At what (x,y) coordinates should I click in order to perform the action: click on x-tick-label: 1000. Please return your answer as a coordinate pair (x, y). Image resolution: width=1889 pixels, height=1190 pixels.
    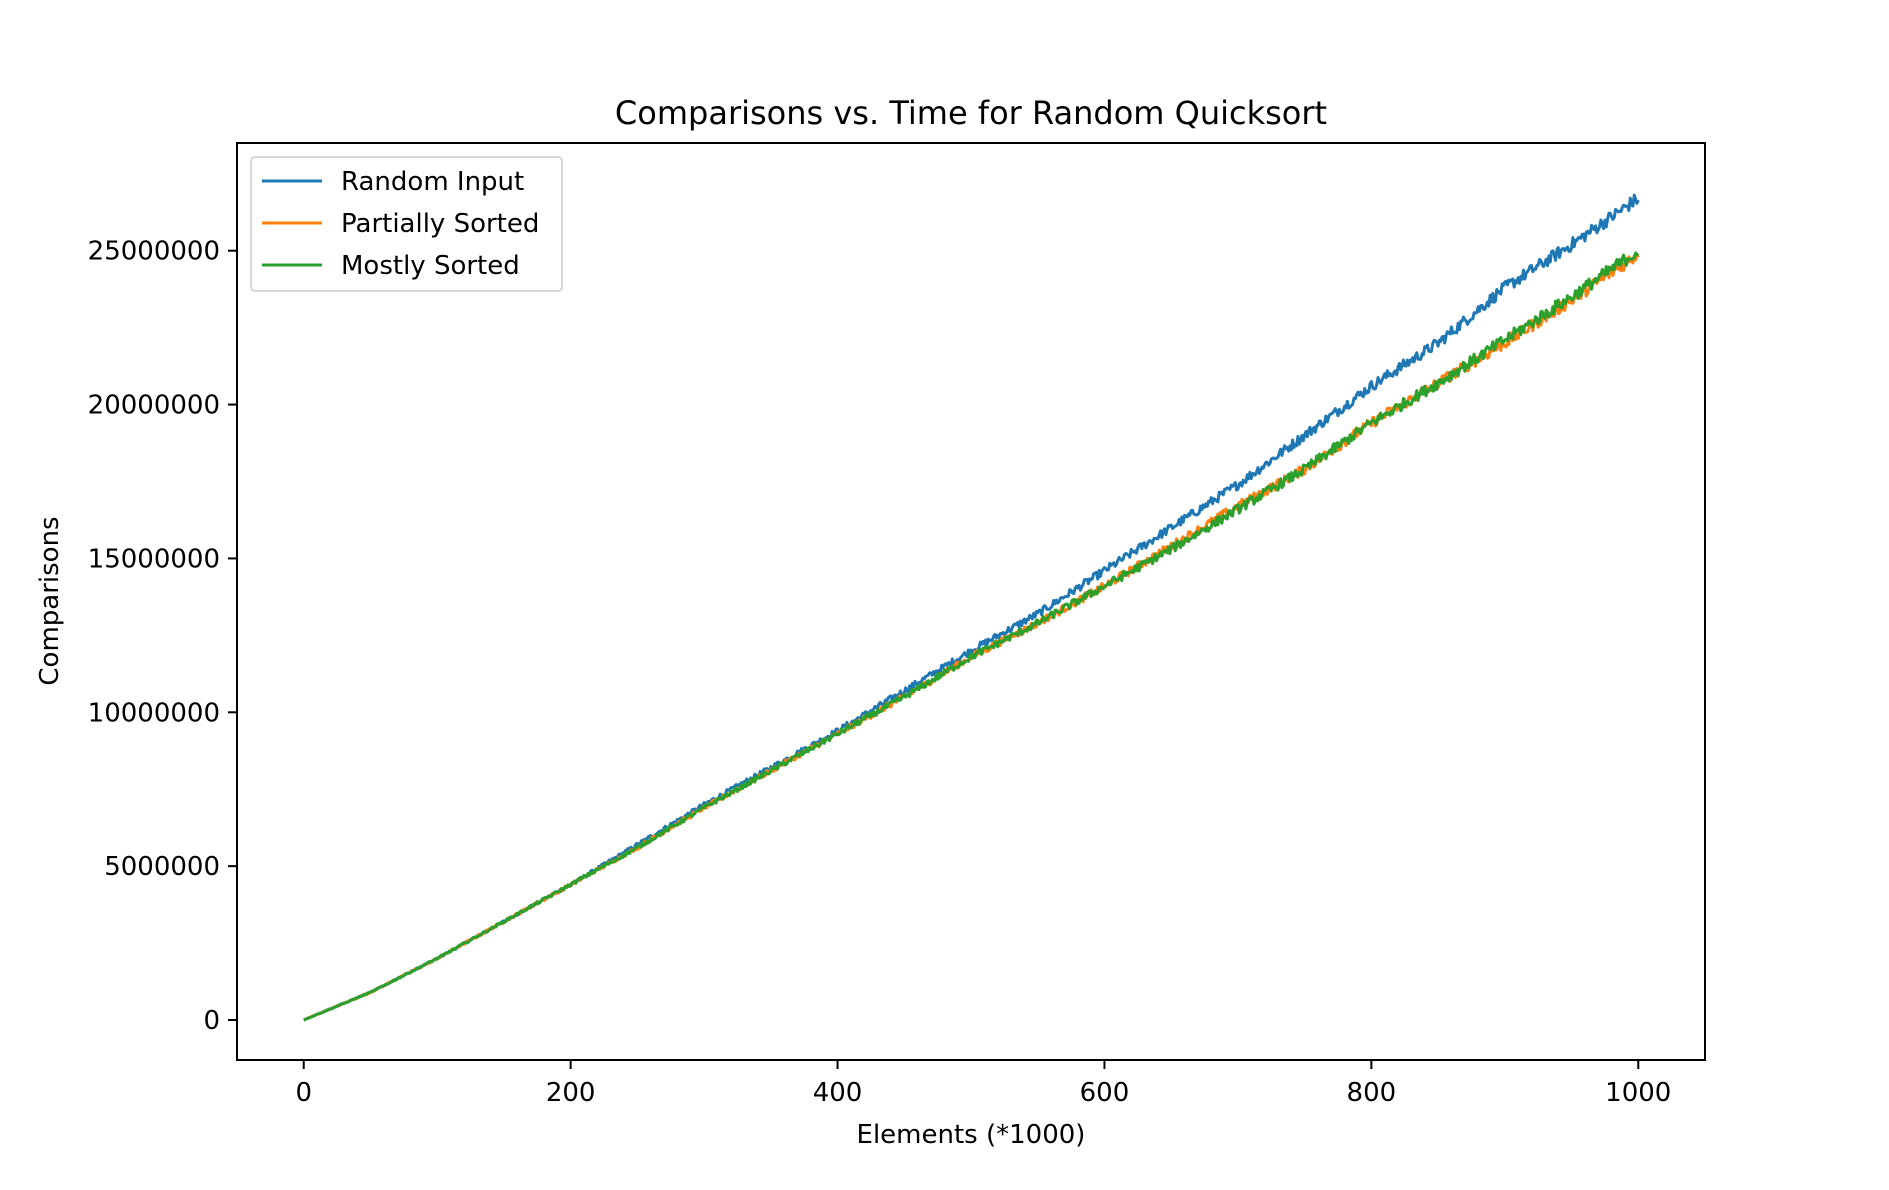
    Looking at the image, I should click on (1638, 1093).